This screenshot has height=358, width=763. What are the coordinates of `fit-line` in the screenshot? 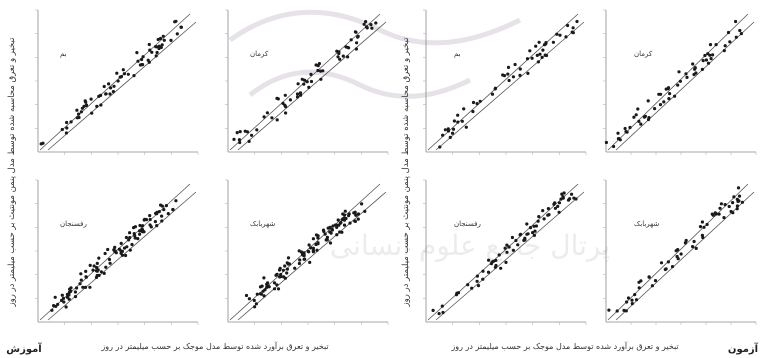 It's located at (685, 86).